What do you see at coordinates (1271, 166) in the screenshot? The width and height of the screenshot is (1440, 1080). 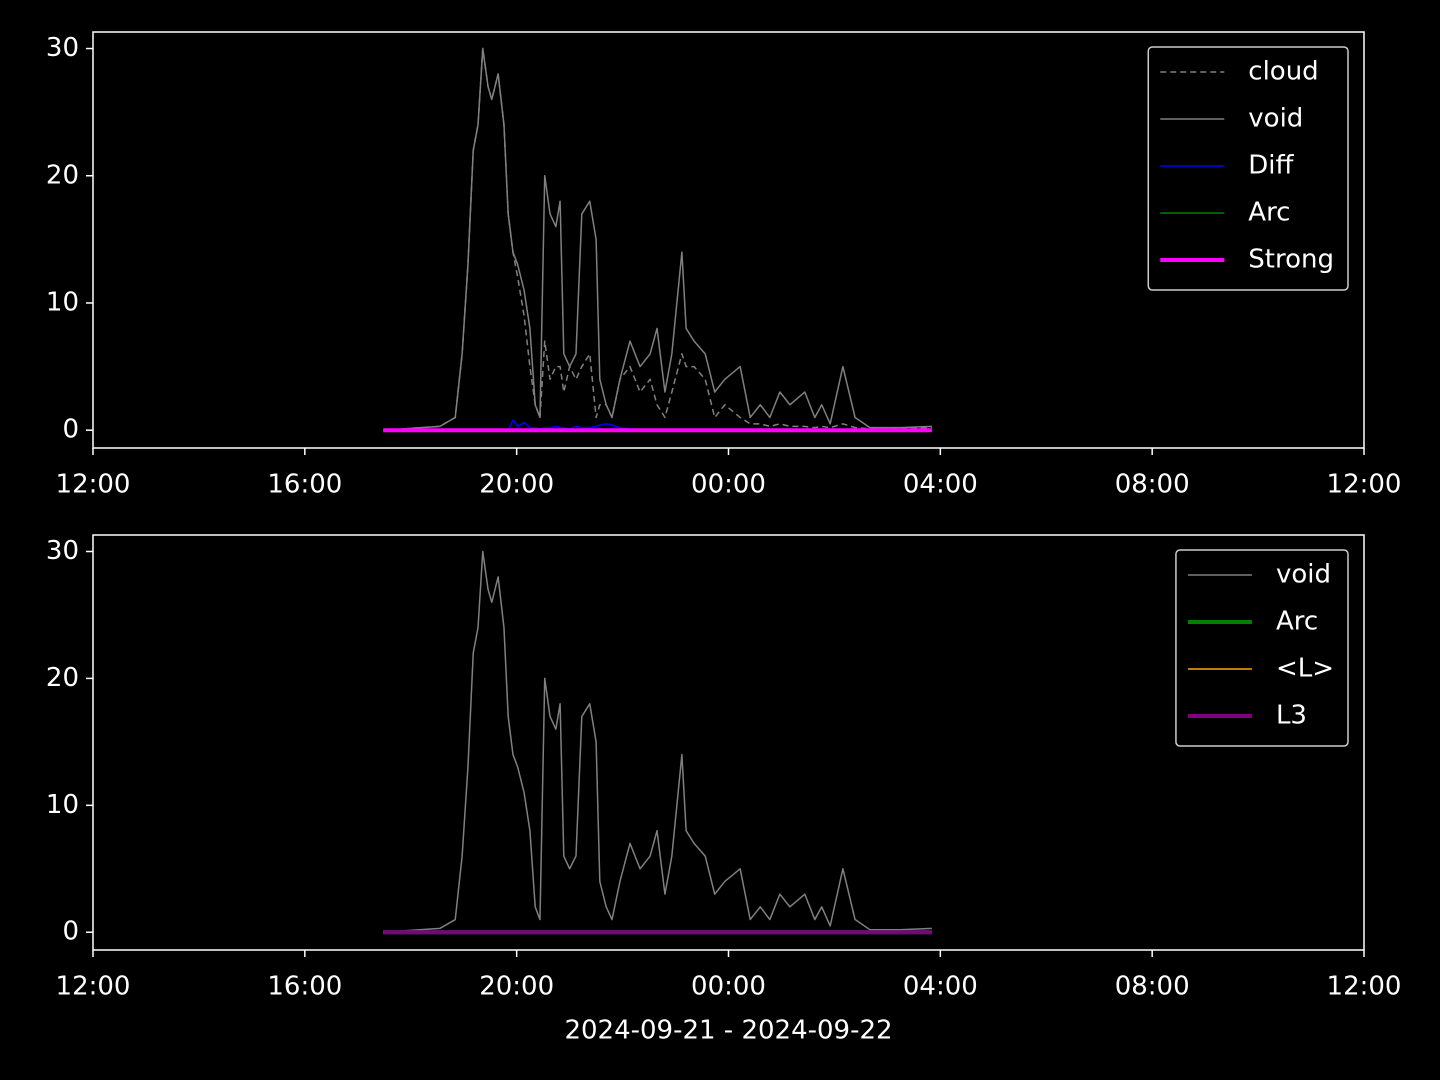 I see `legend-label: Diff` at bounding box center [1271, 166].